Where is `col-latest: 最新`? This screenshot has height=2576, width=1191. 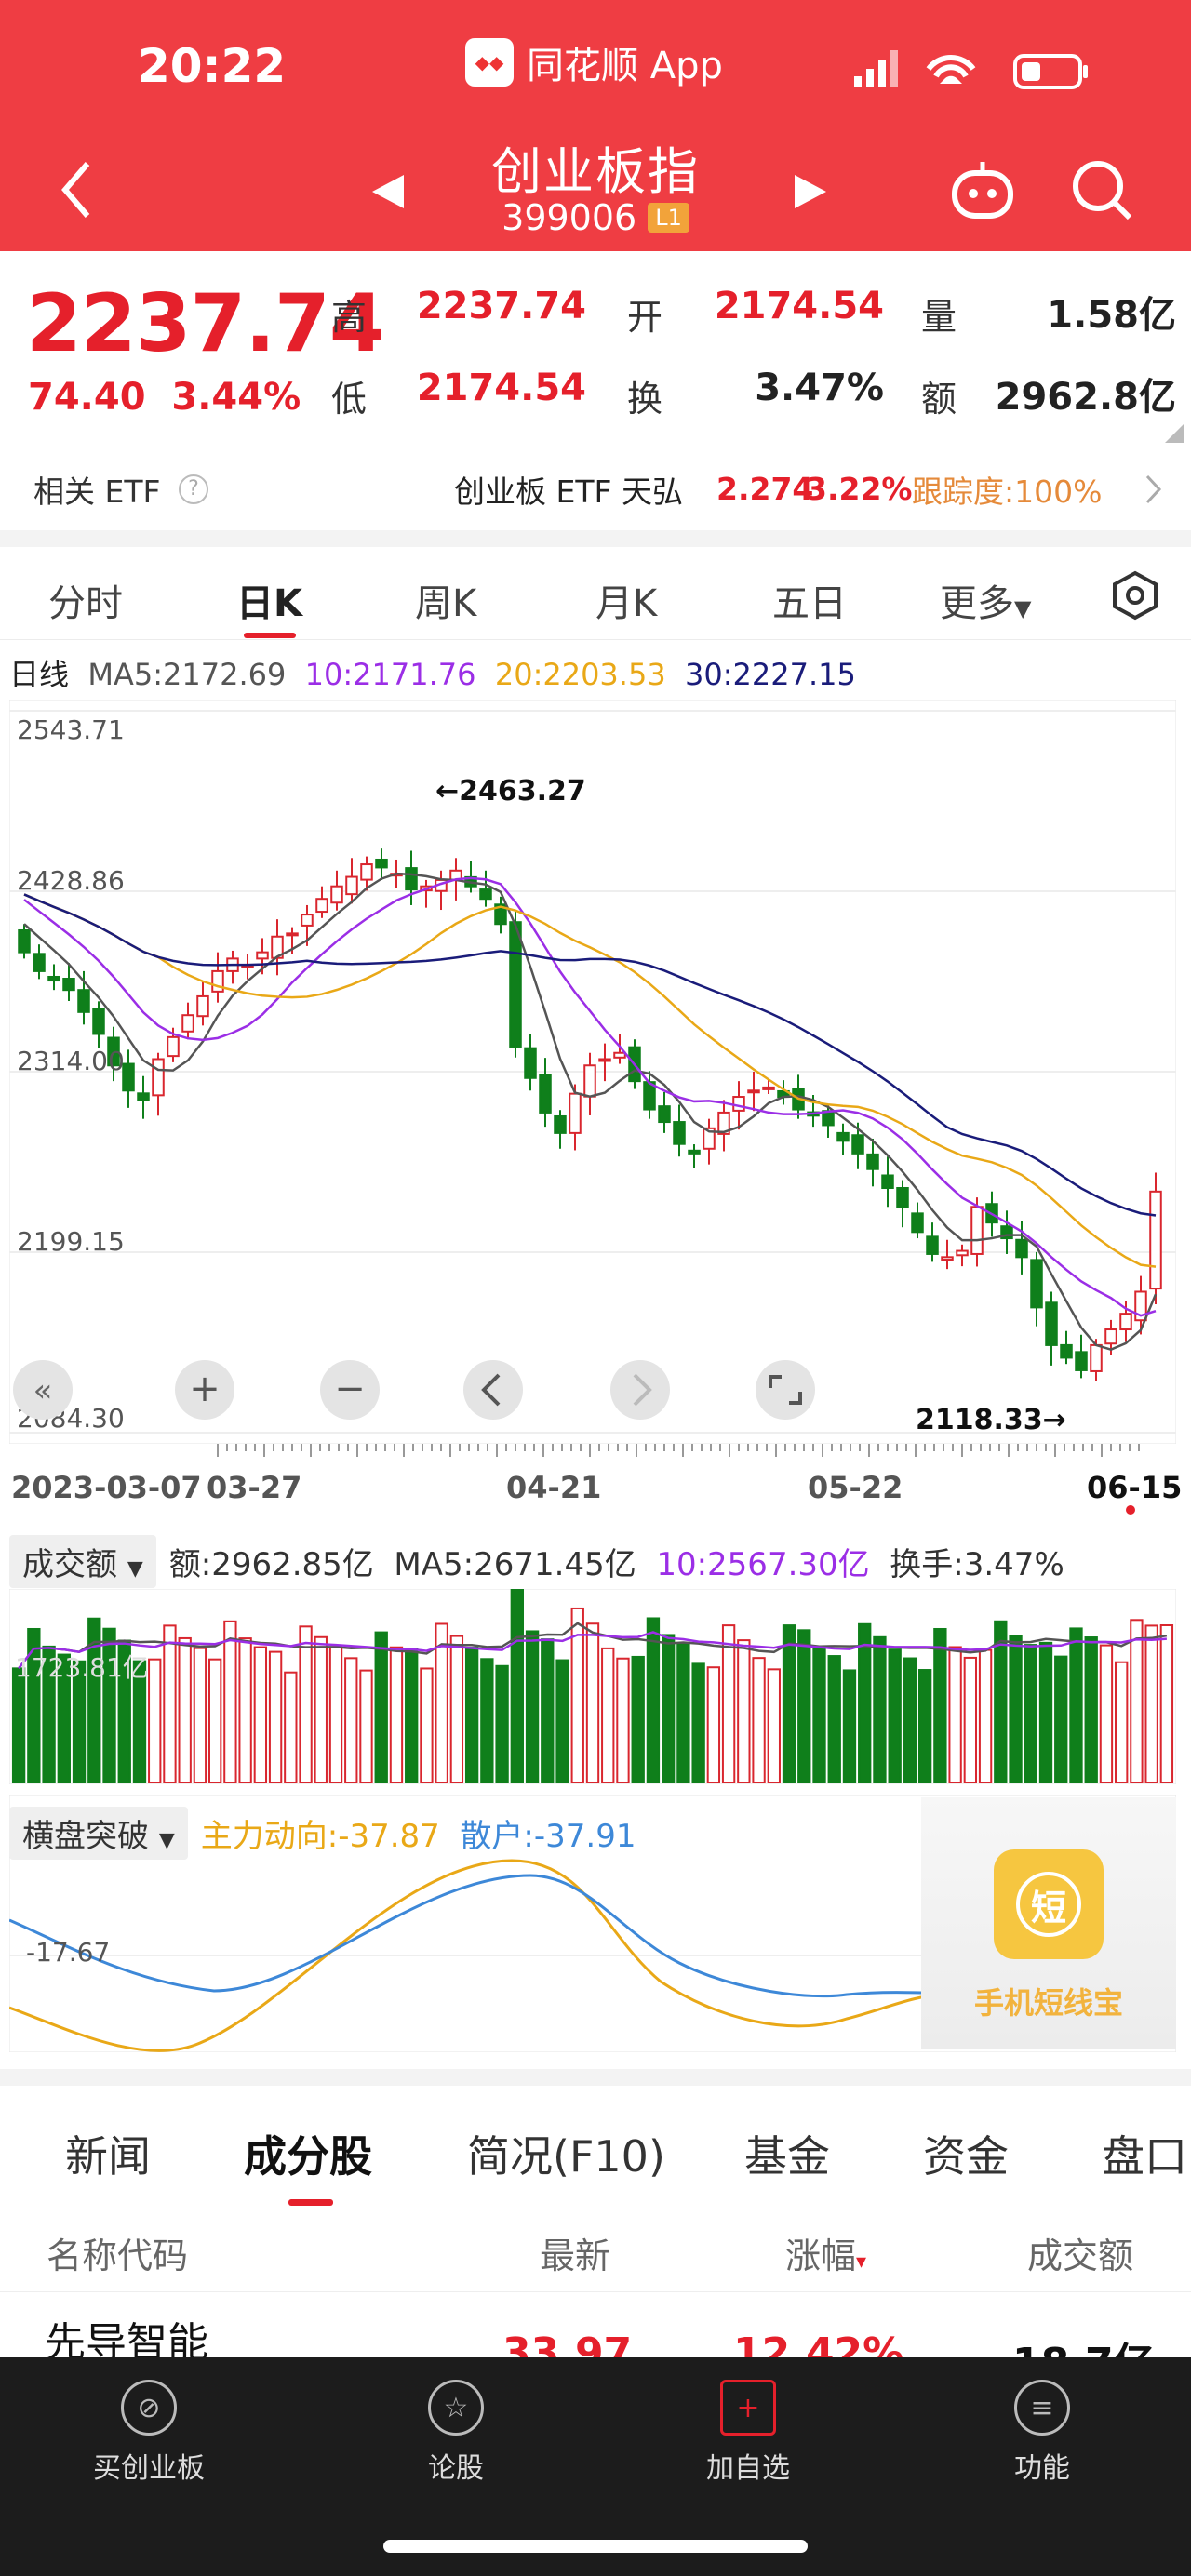 col-latest: 最新 is located at coordinates (575, 2256).